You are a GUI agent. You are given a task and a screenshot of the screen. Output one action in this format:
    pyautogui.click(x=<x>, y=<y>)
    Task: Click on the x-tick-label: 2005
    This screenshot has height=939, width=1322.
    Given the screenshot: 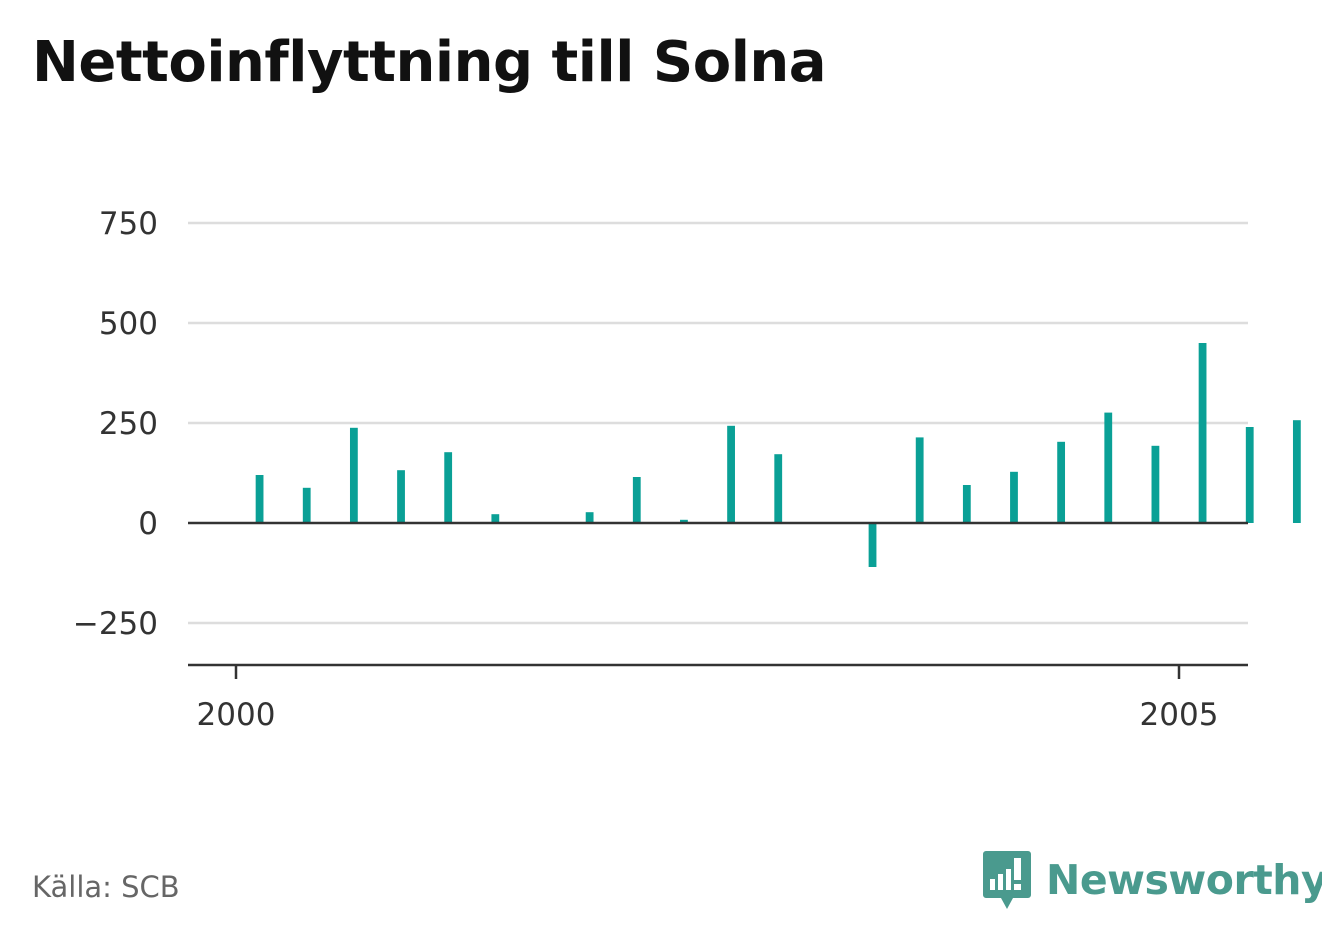 What is the action you would take?
    pyautogui.click(x=1179, y=715)
    